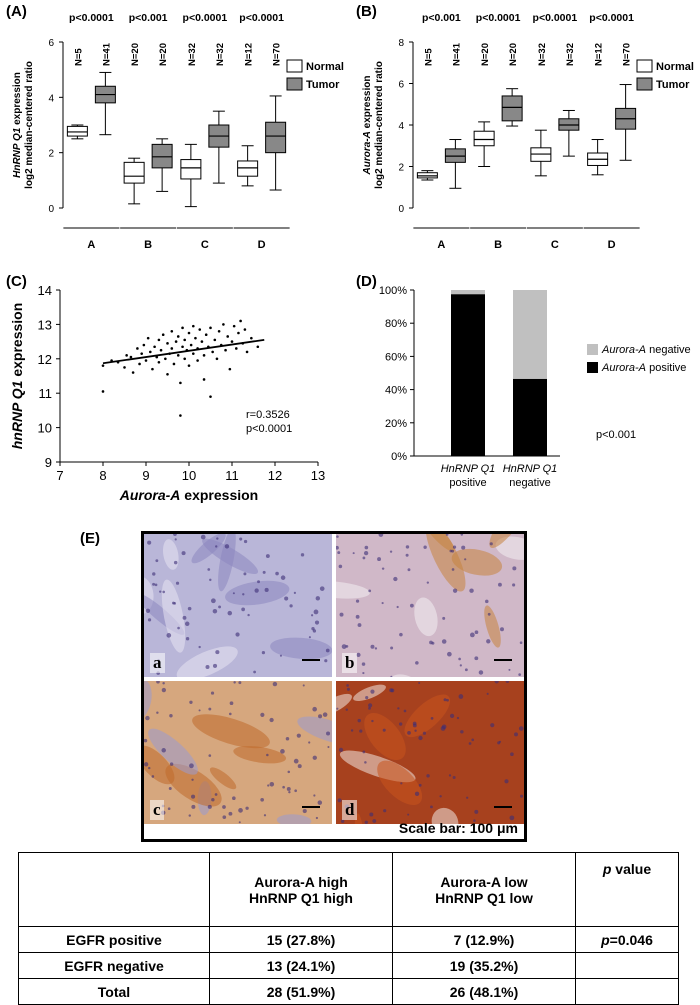 Image resolution: width=700 pixels, height=1005 pixels. I want to click on y-tick-label: 100%, so click(393, 291).